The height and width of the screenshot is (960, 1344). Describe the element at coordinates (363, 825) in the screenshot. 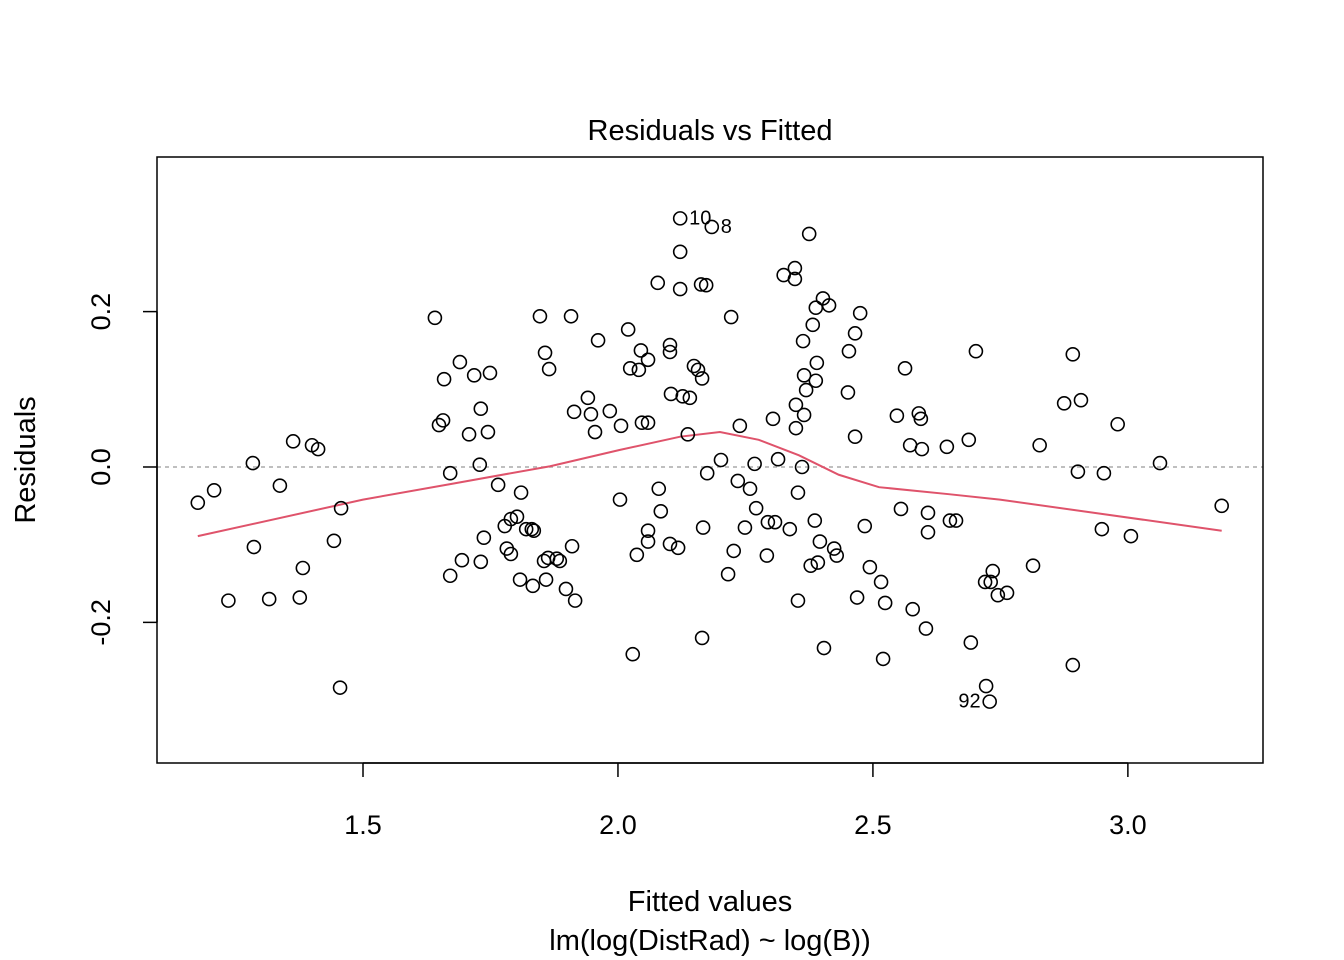

I see `x-tick-label: 1.5` at that location.